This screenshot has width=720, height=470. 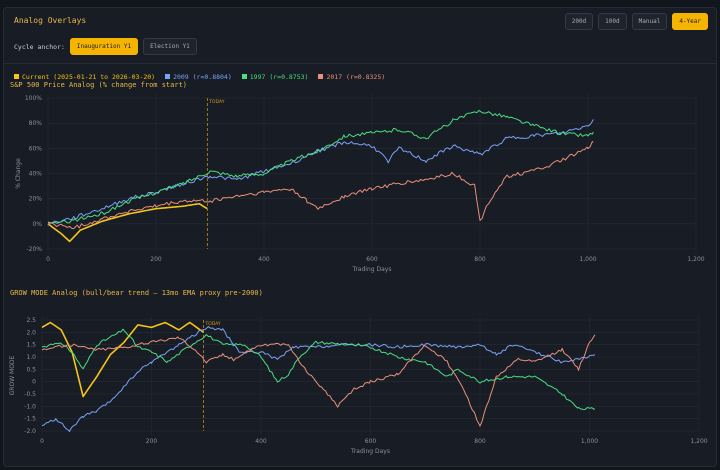 I want to click on y-tick-label: -2.0, so click(x=30, y=431).